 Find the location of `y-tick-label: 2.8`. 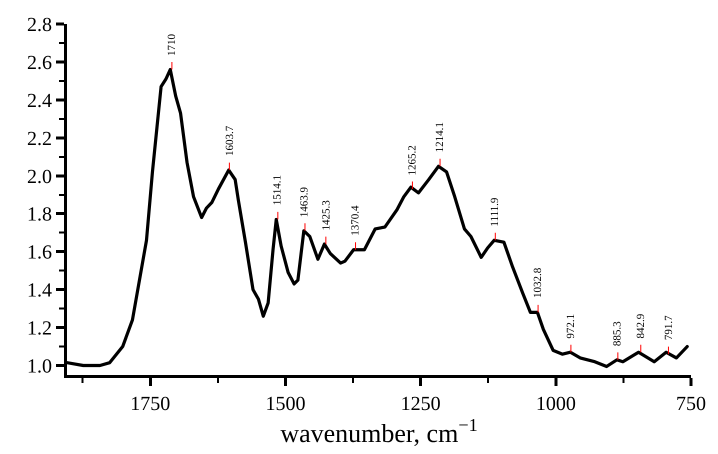

y-tick-label: 2.8 is located at coordinates (39, 25).